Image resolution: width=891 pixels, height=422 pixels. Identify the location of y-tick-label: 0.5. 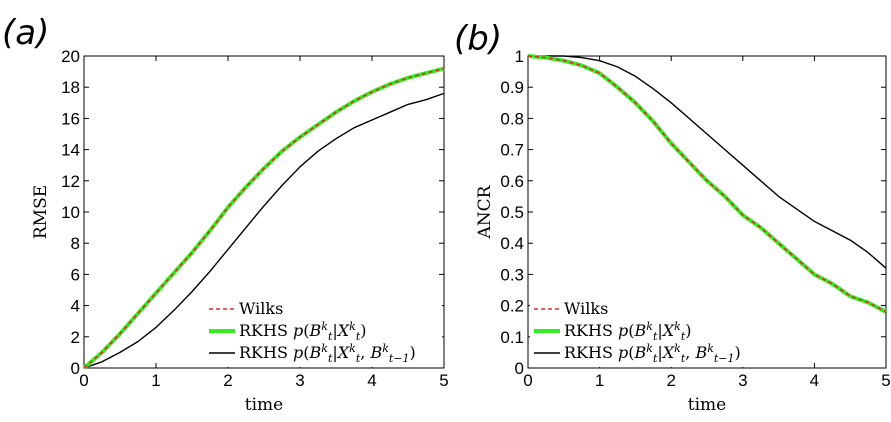
(512, 212).